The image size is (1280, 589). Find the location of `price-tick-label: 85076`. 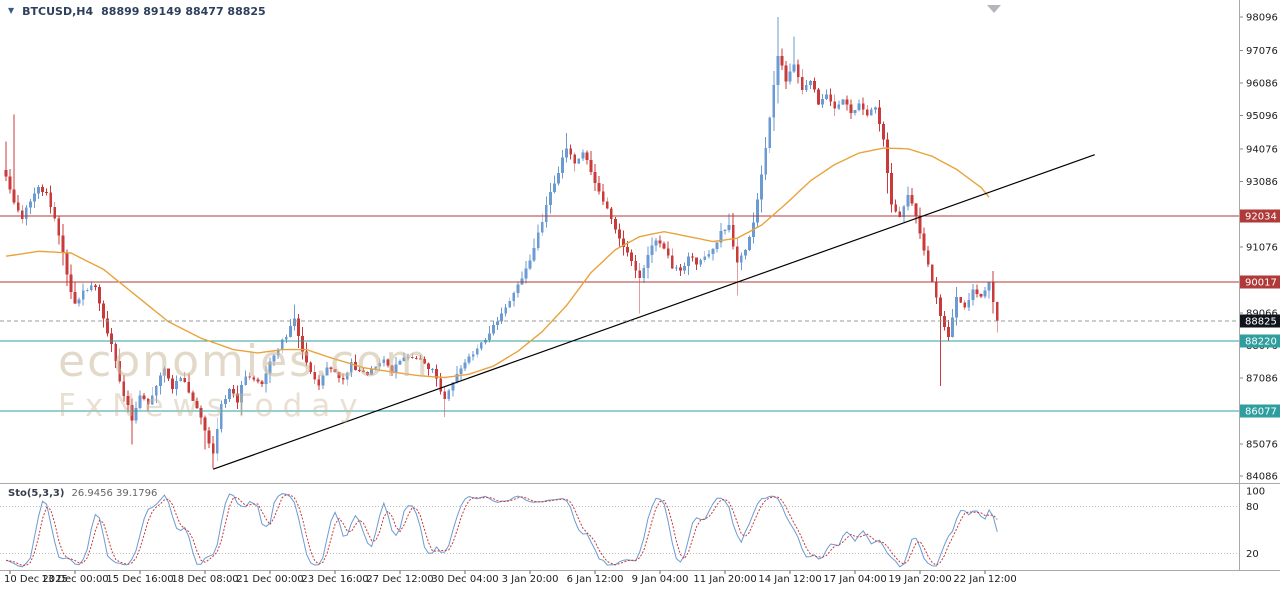

price-tick-label: 85076 is located at coordinates (1262, 444).